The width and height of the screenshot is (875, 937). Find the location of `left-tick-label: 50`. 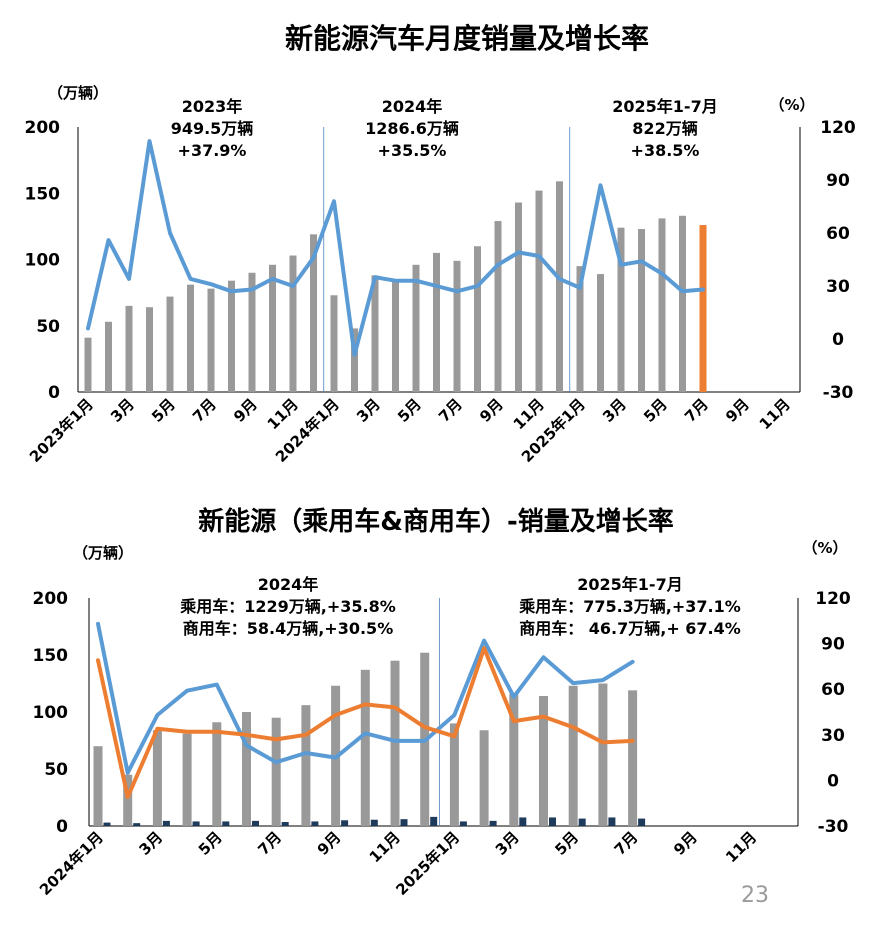

left-tick-label: 50 is located at coordinates (48, 327).